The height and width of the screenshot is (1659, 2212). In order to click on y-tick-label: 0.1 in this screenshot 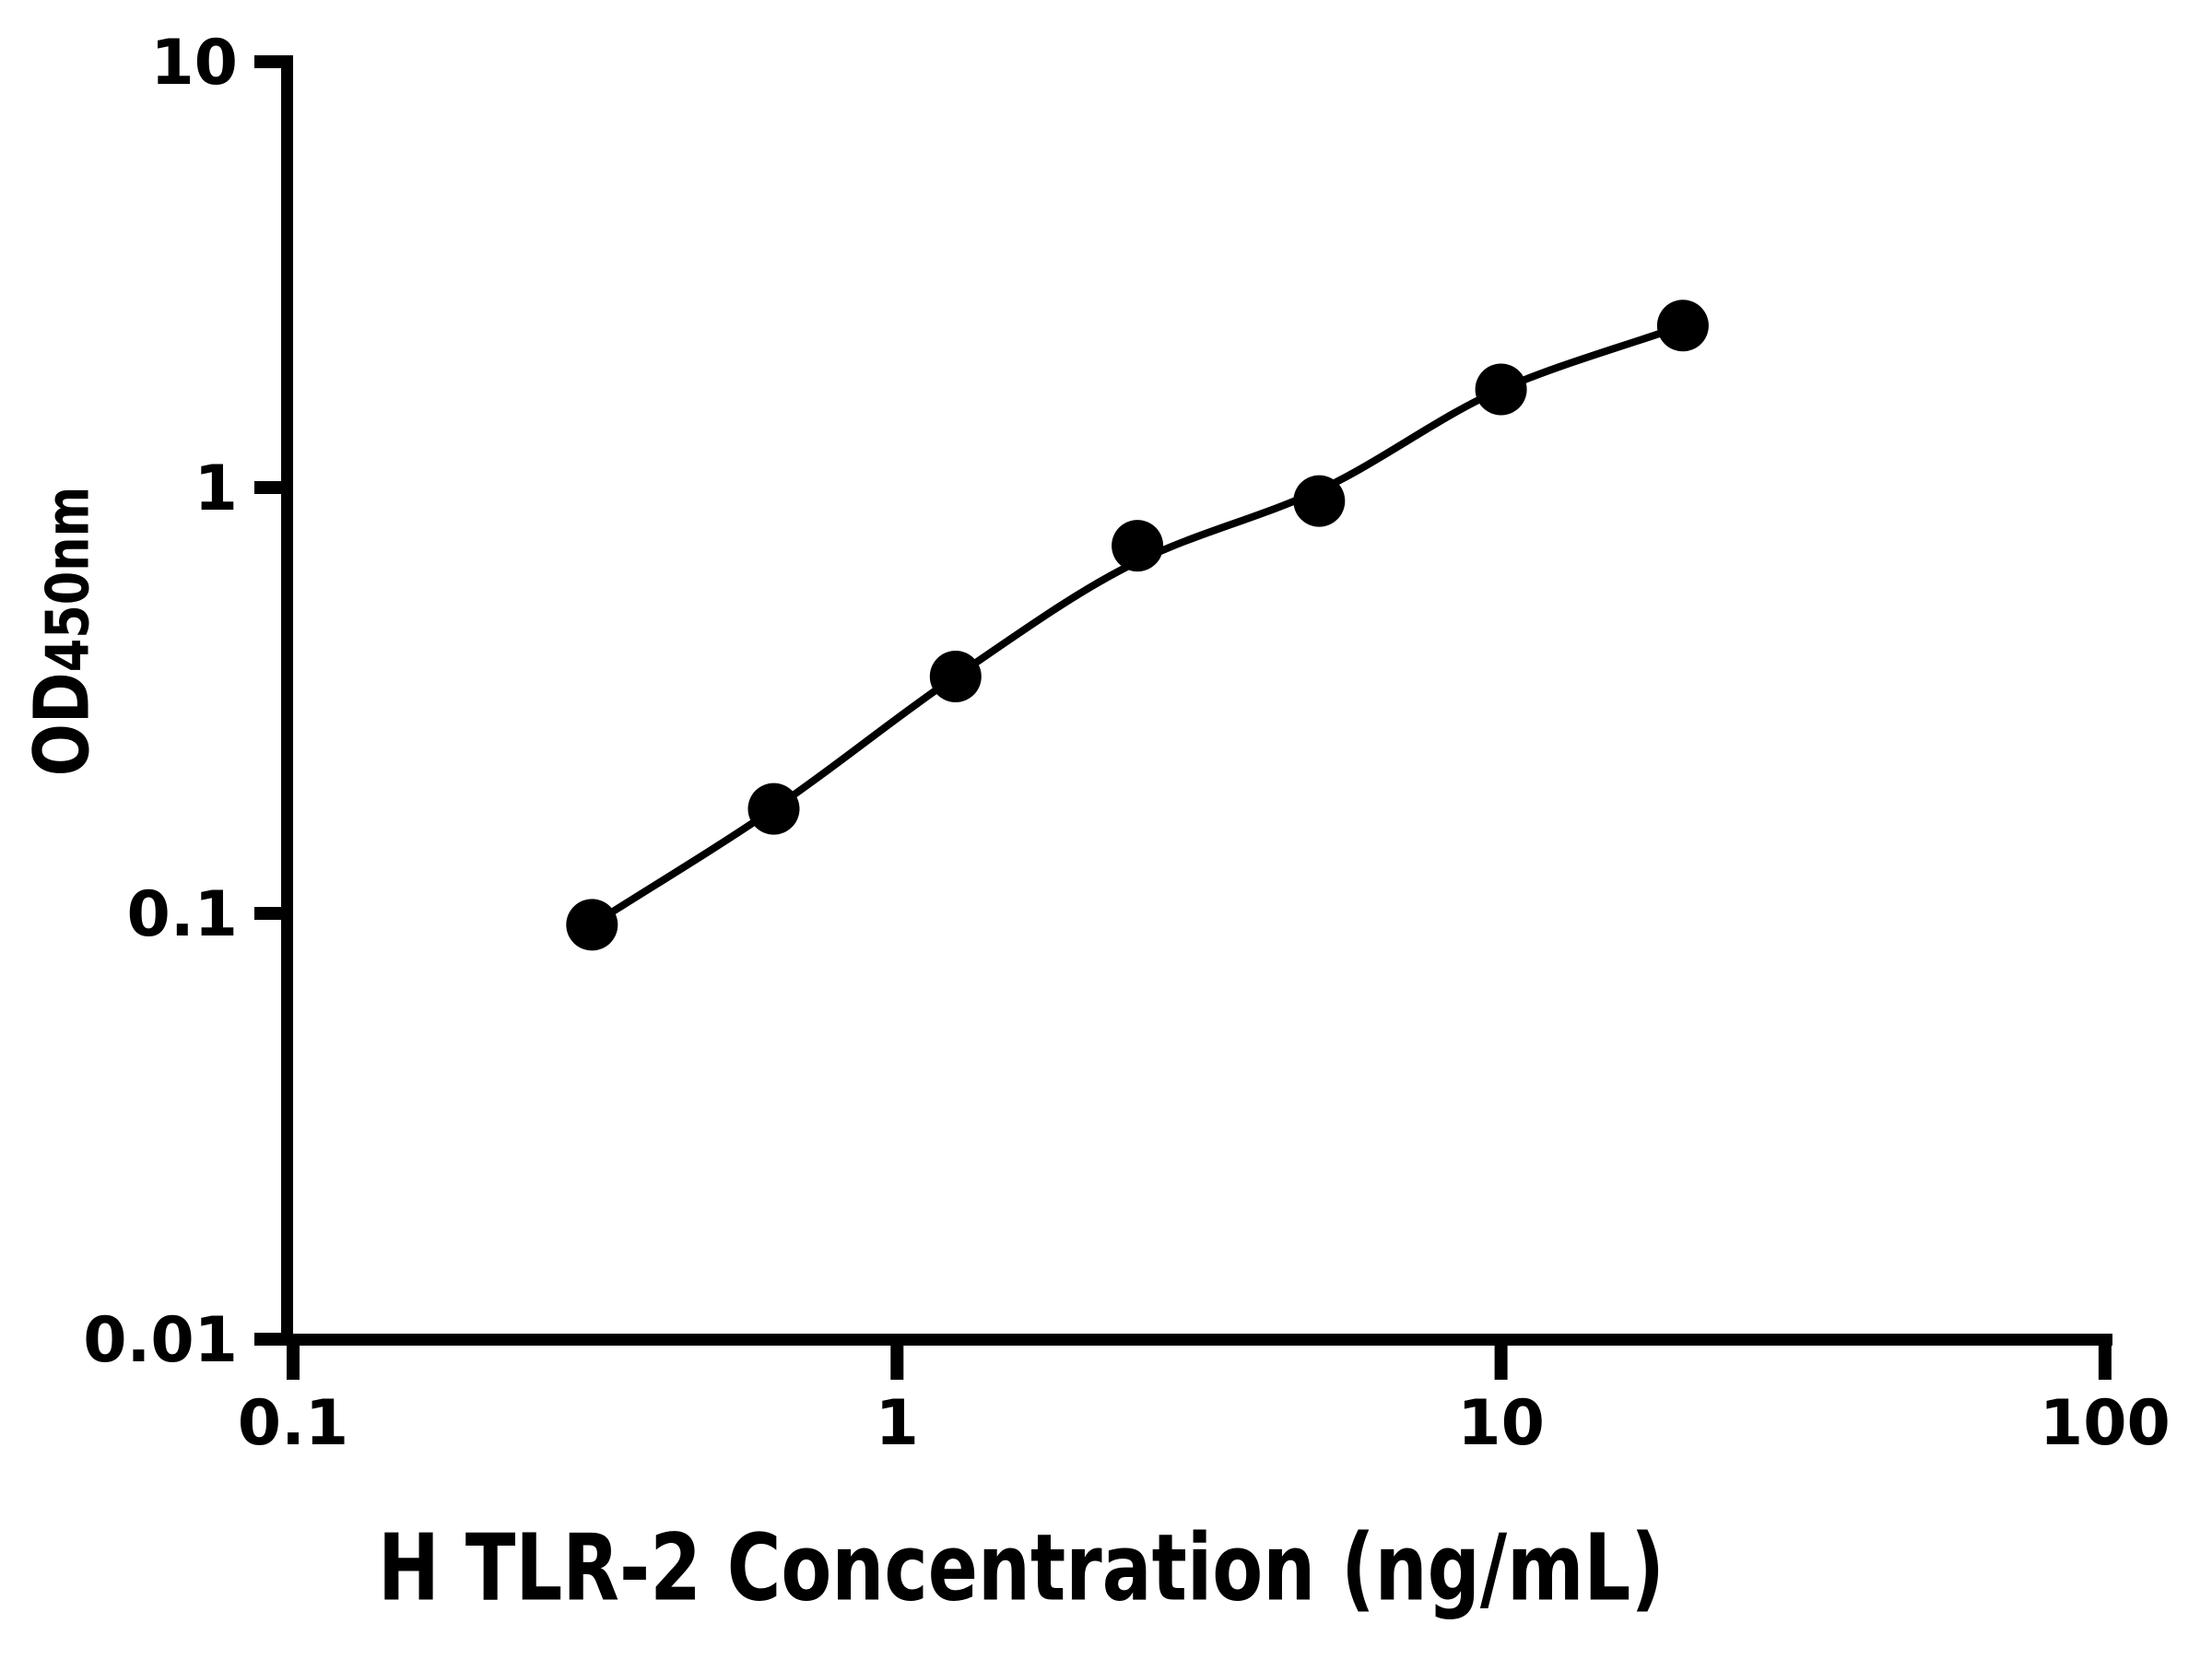, I will do `click(182, 914)`.